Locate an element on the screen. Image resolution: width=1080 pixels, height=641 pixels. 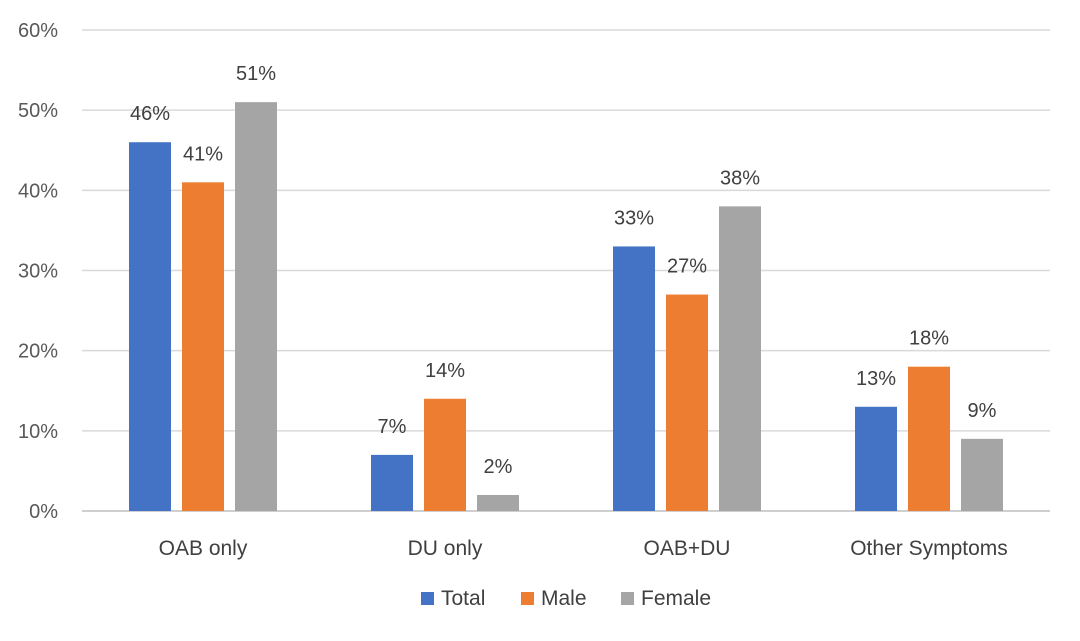
y-tick-label: 50% is located at coordinates (38, 111).